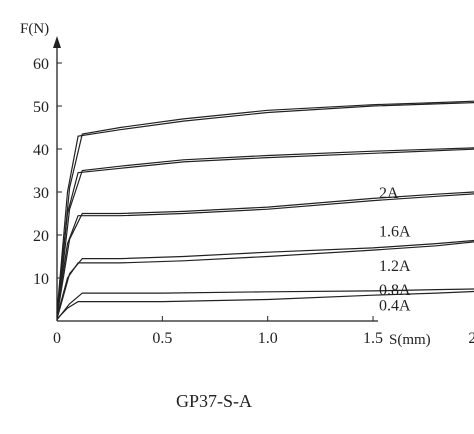 The width and height of the screenshot is (474, 434). What do you see at coordinates (395, 290) in the screenshot?
I see `series-label: 0.8A` at bounding box center [395, 290].